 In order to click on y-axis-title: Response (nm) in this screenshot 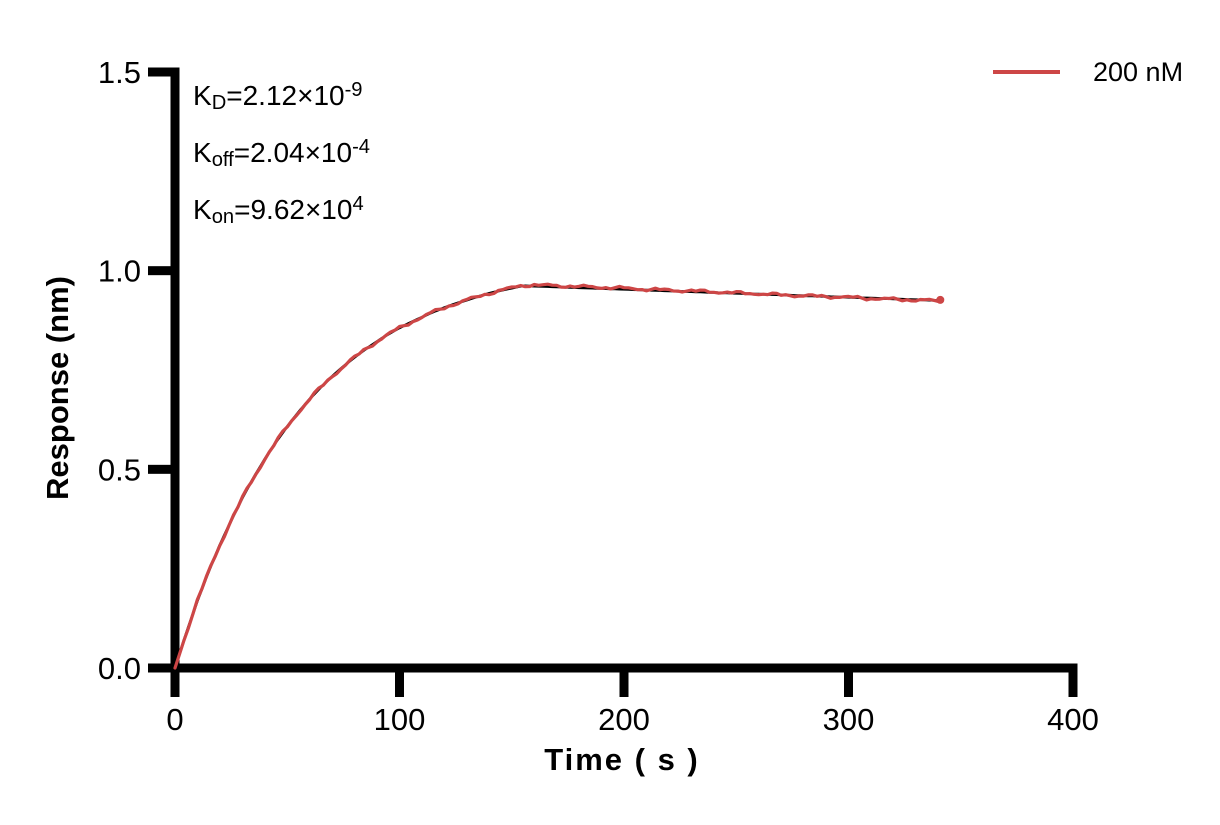, I will do `click(57, 388)`.